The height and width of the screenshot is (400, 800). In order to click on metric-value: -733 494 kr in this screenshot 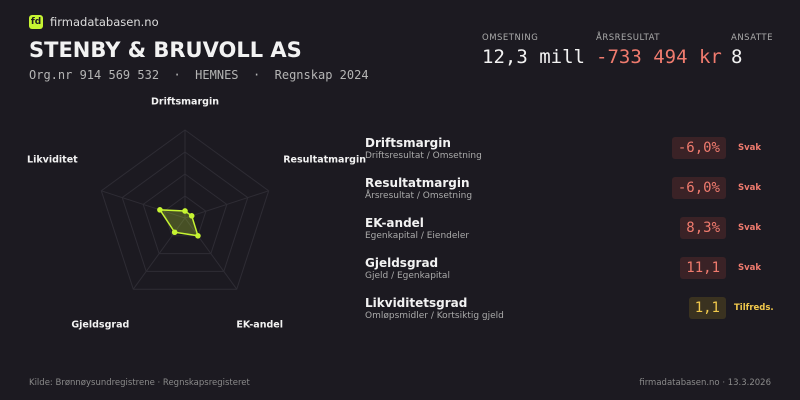, I will do `click(659, 57)`.